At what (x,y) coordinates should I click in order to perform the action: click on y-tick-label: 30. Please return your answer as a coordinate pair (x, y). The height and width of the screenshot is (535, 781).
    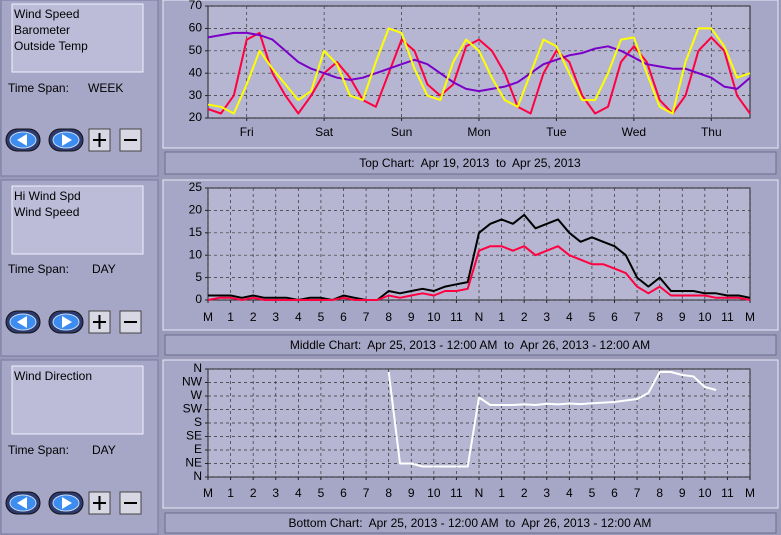
    Looking at the image, I should click on (196, 95).